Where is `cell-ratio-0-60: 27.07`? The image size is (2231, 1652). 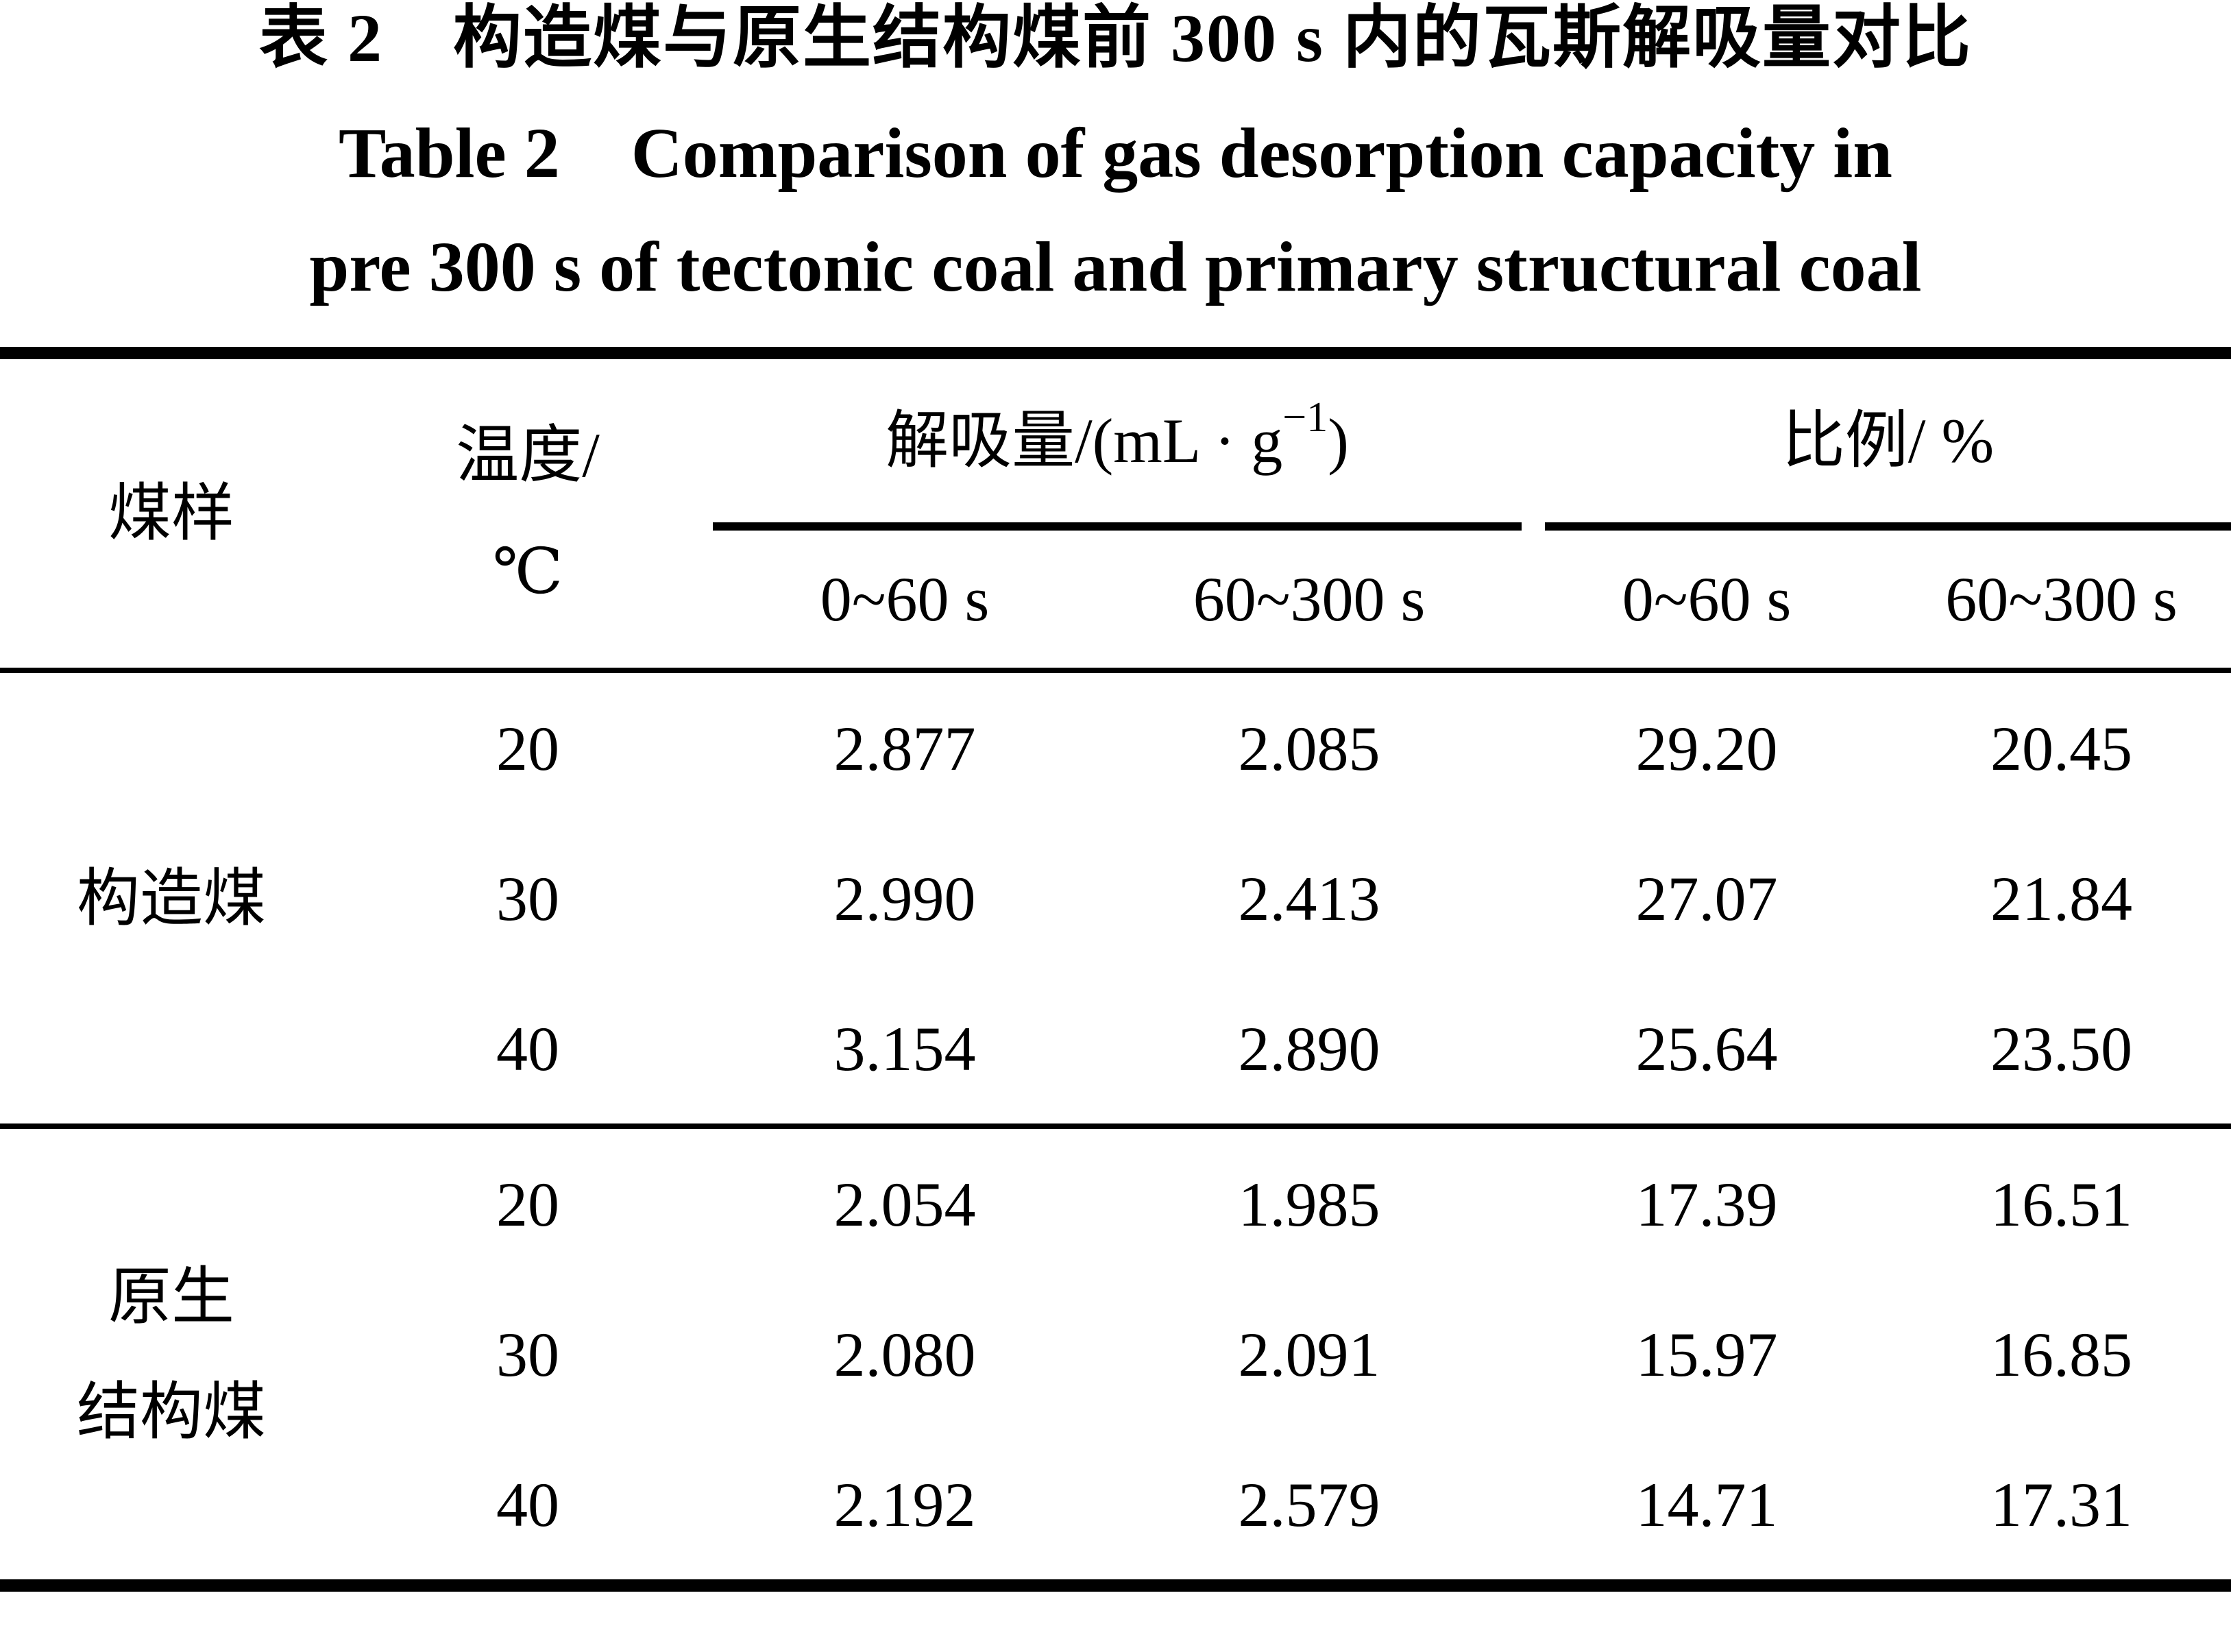 cell-ratio-0-60: 27.07 is located at coordinates (1706, 899).